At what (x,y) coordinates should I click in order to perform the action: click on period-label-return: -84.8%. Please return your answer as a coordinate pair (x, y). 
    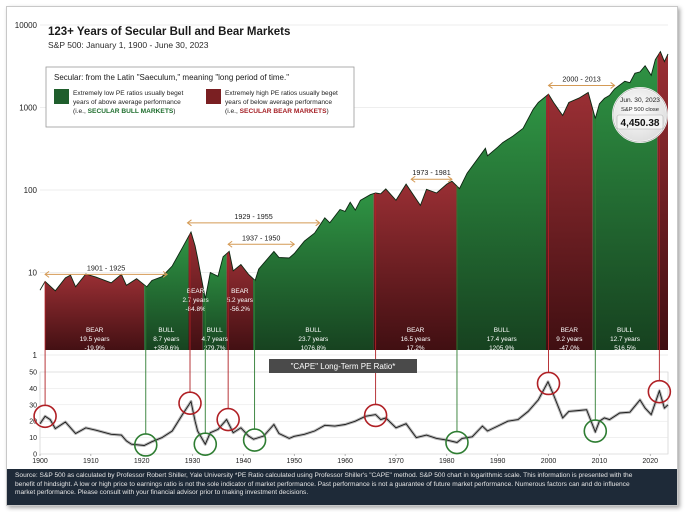
    Looking at the image, I should click on (195, 309).